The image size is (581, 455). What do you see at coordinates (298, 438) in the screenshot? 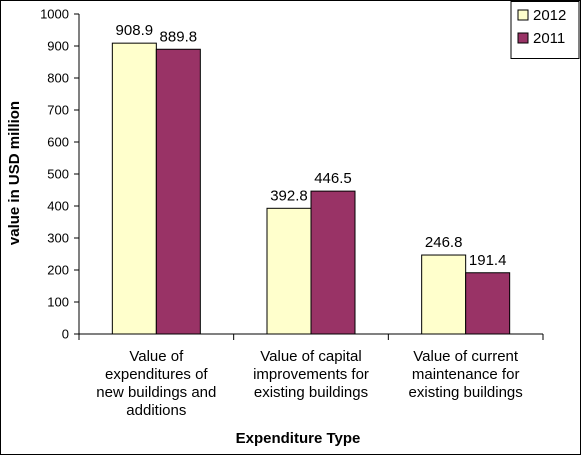
I see `x-axis-title: Expenditure Type` at bounding box center [298, 438].